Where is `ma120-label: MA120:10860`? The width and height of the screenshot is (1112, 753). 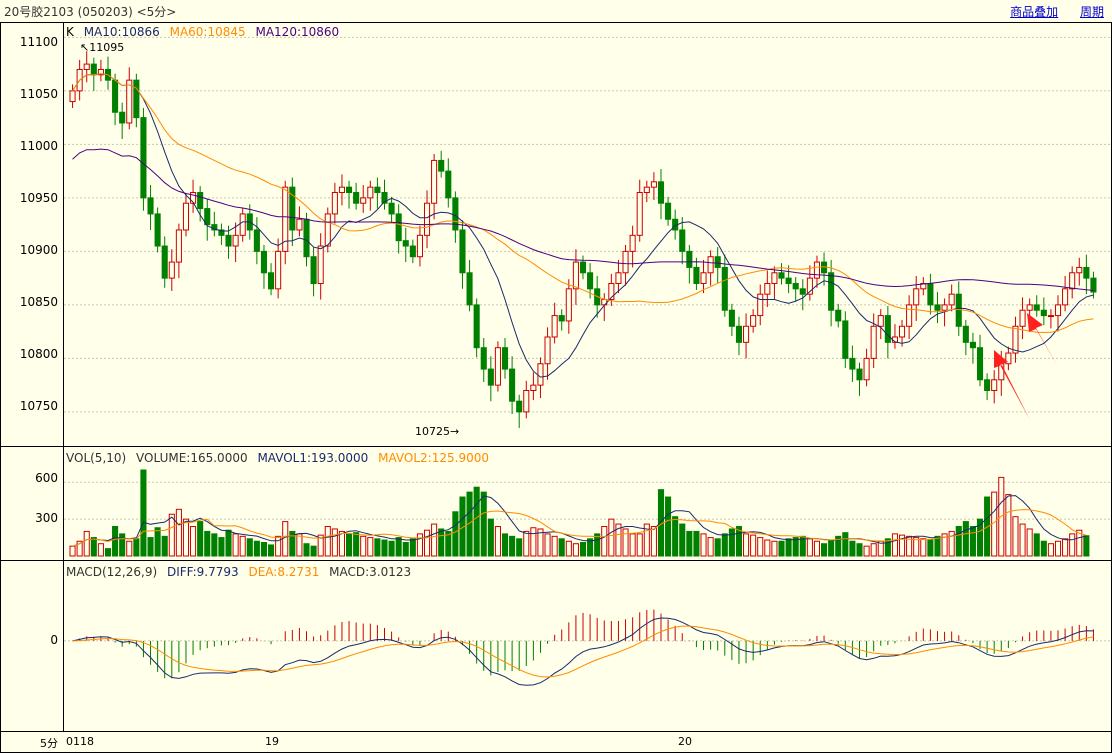 ma120-label: MA120:10860 is located at coordinates (297, 32).